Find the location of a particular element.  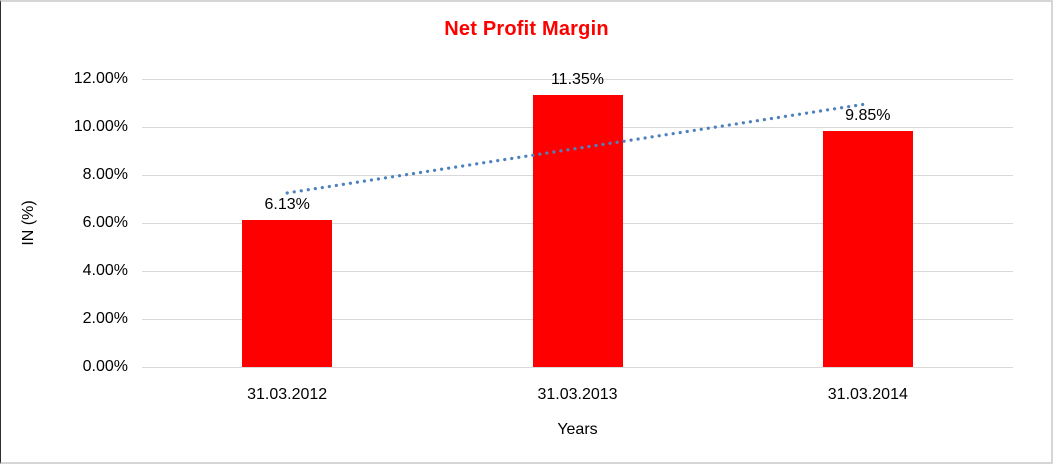

y-tick-label: 4.00% is located at coordinates (105, 270).